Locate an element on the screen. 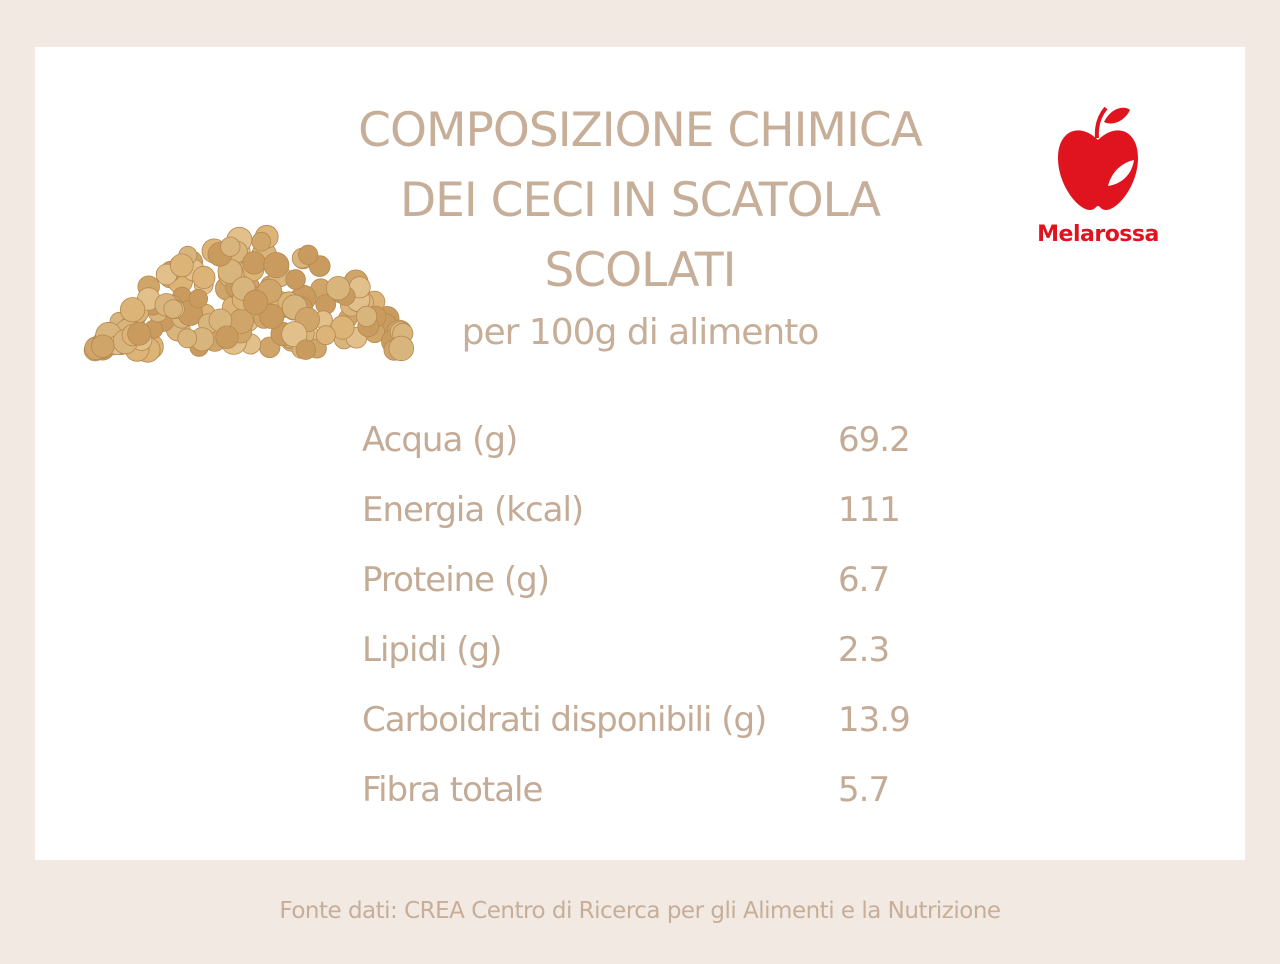  table-row: Lipidi (g) 2.3 is located at coordinates (712, 655).